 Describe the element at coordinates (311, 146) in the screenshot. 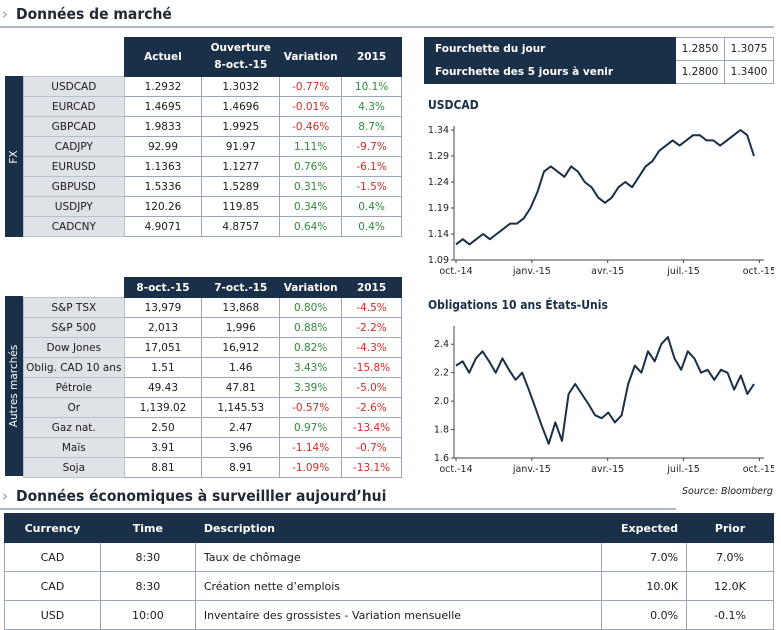

I see `change-cell: 1.11%` at that location.